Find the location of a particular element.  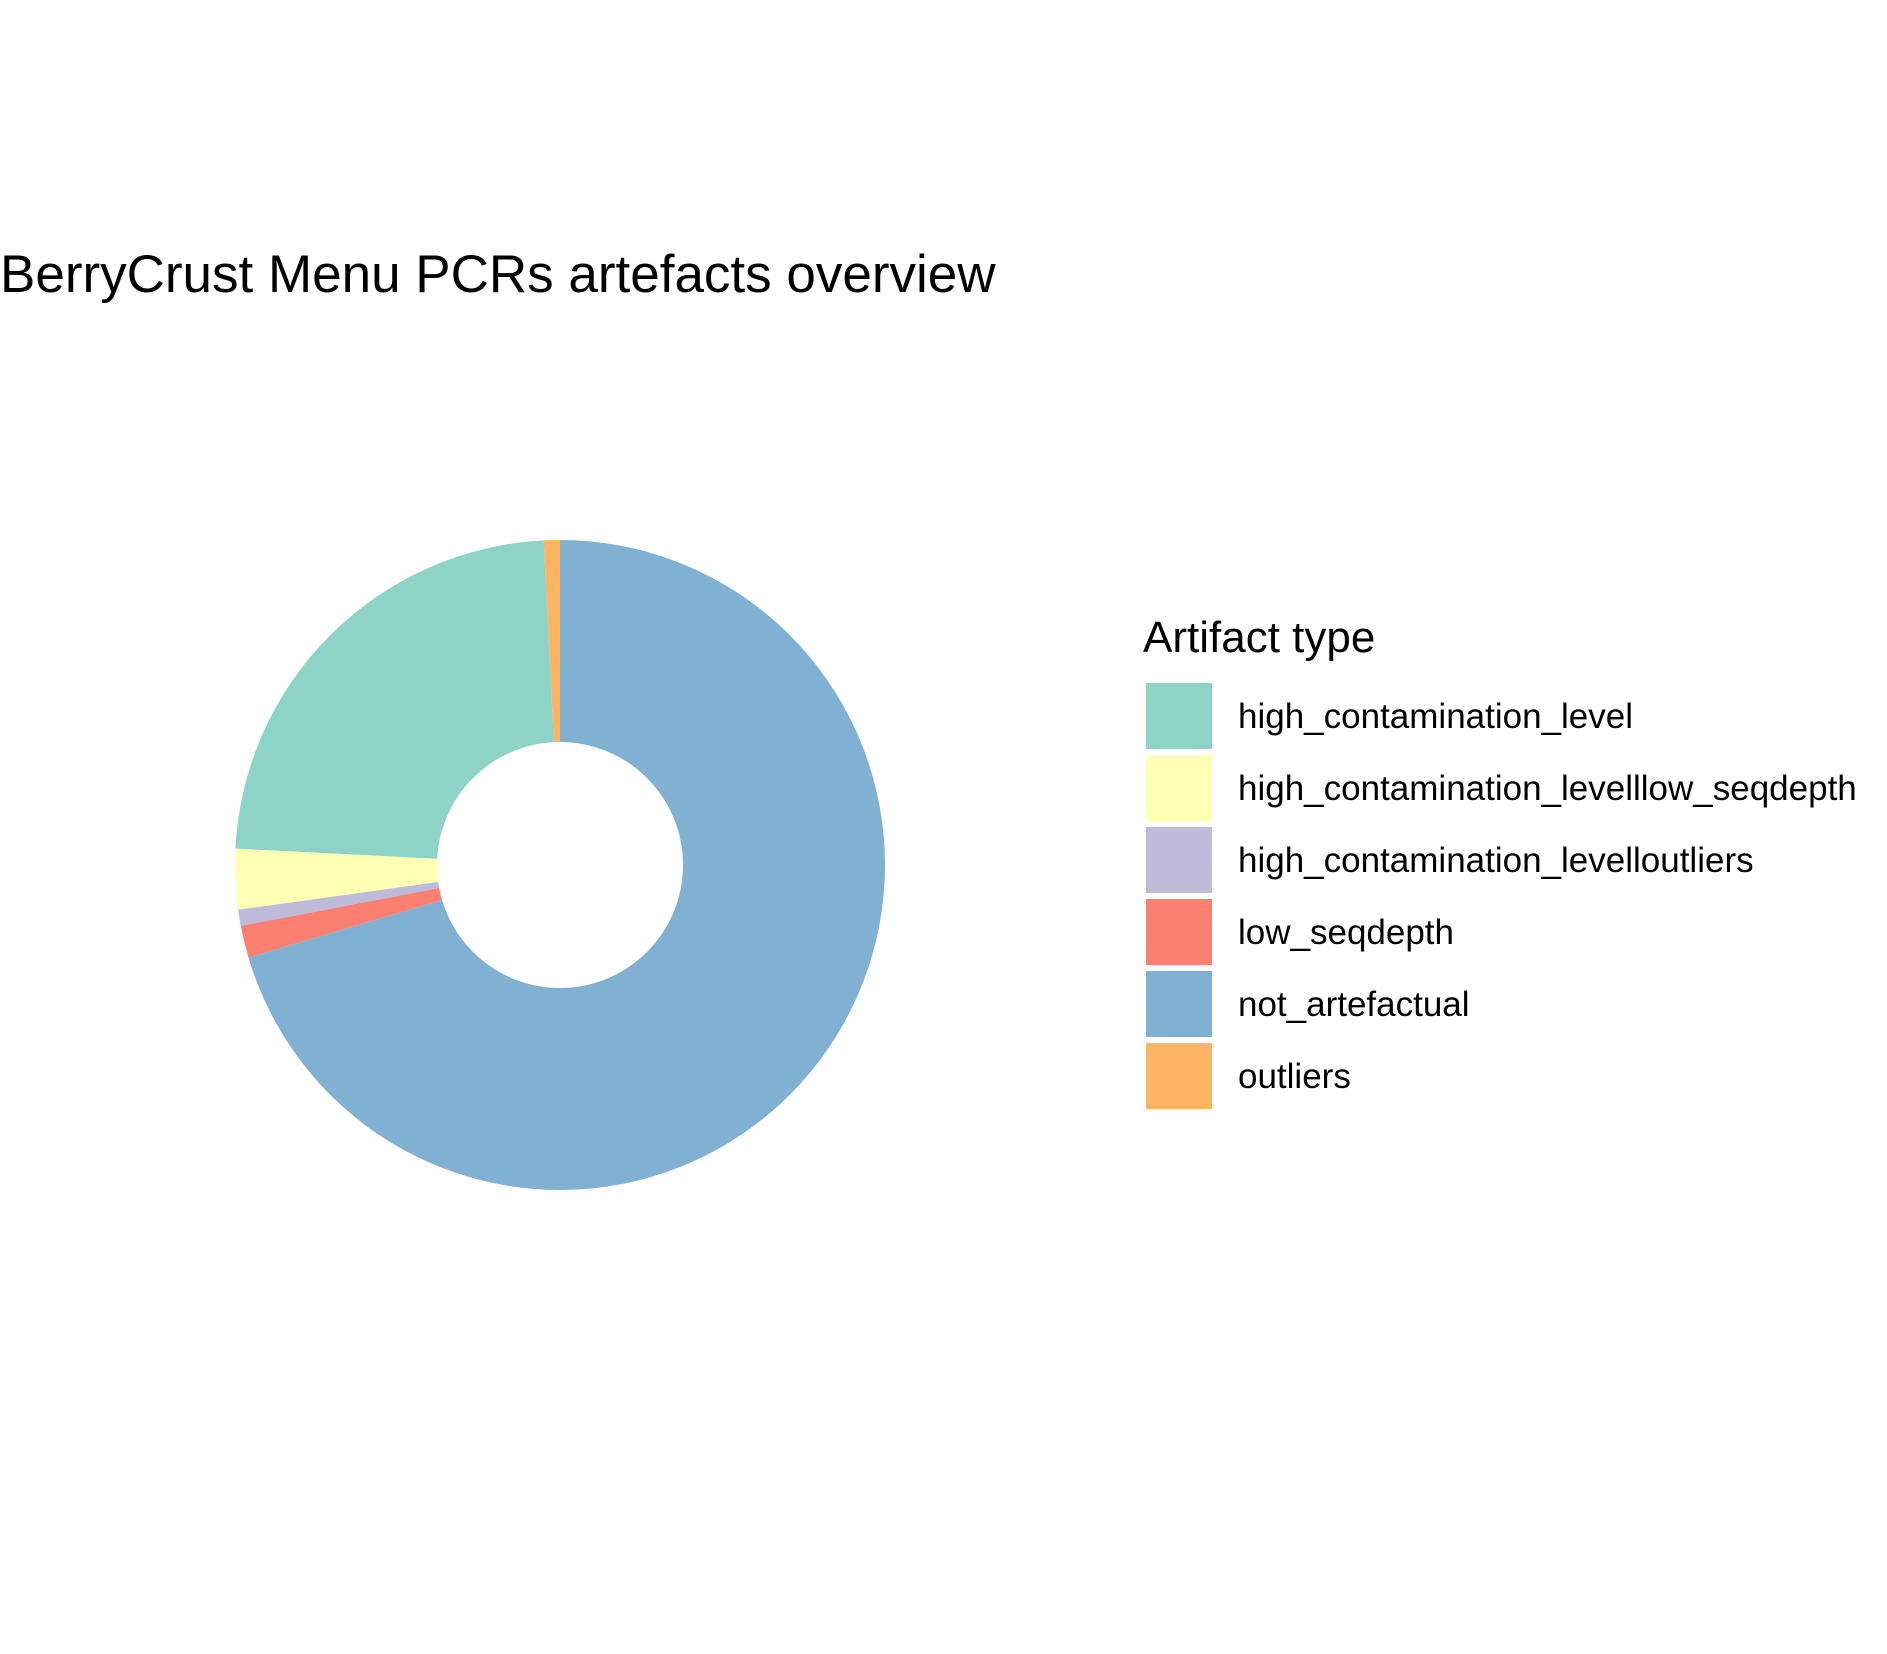

legend-key-not-artefactual is located at coordinates (1179, 1004).